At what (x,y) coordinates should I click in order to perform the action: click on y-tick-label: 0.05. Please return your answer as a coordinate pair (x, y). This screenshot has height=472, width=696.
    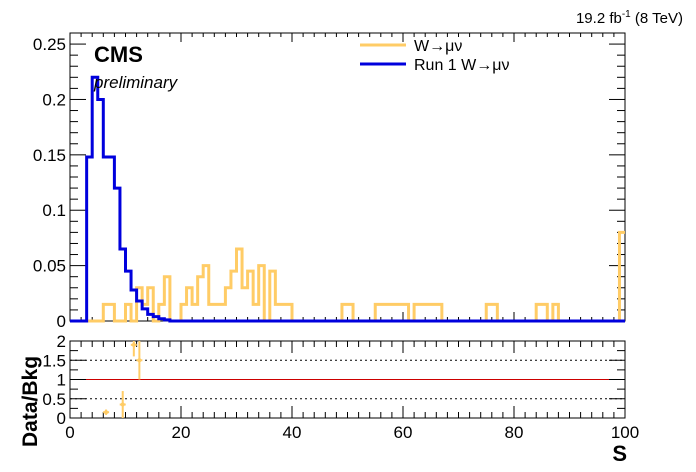
    Looking at the image, I should click on (49, 266).